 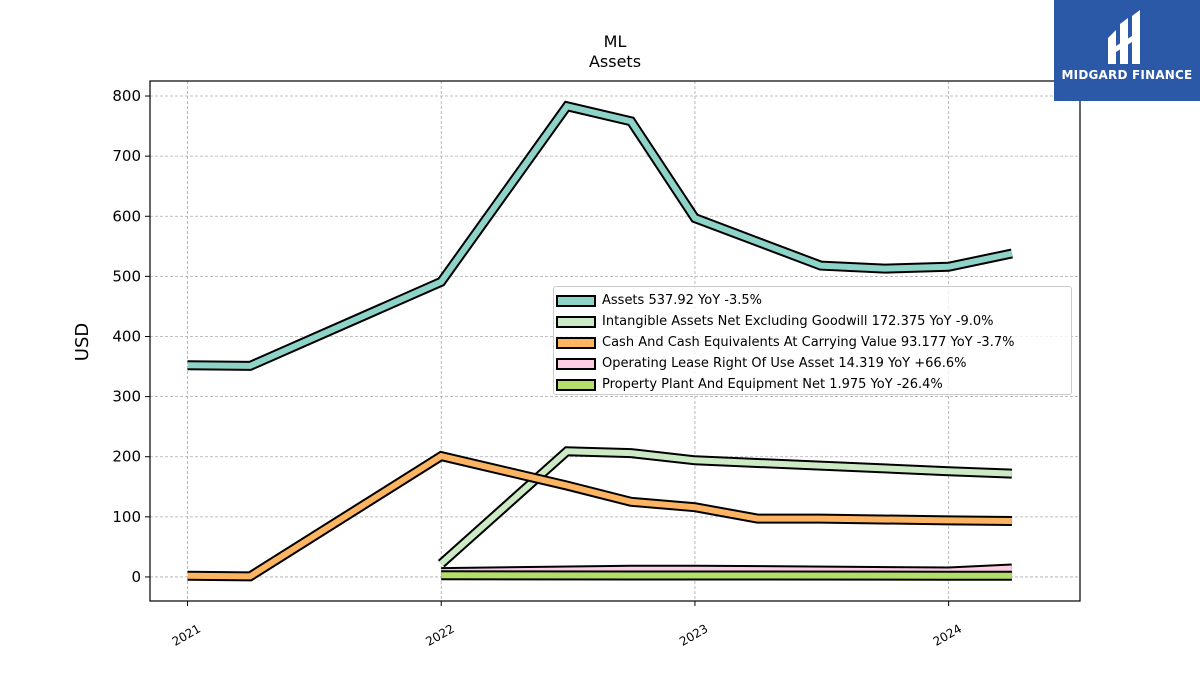 I want to click on legend-label: Assets 537.92 YoY -3.5%, so click(x=682, y=300).